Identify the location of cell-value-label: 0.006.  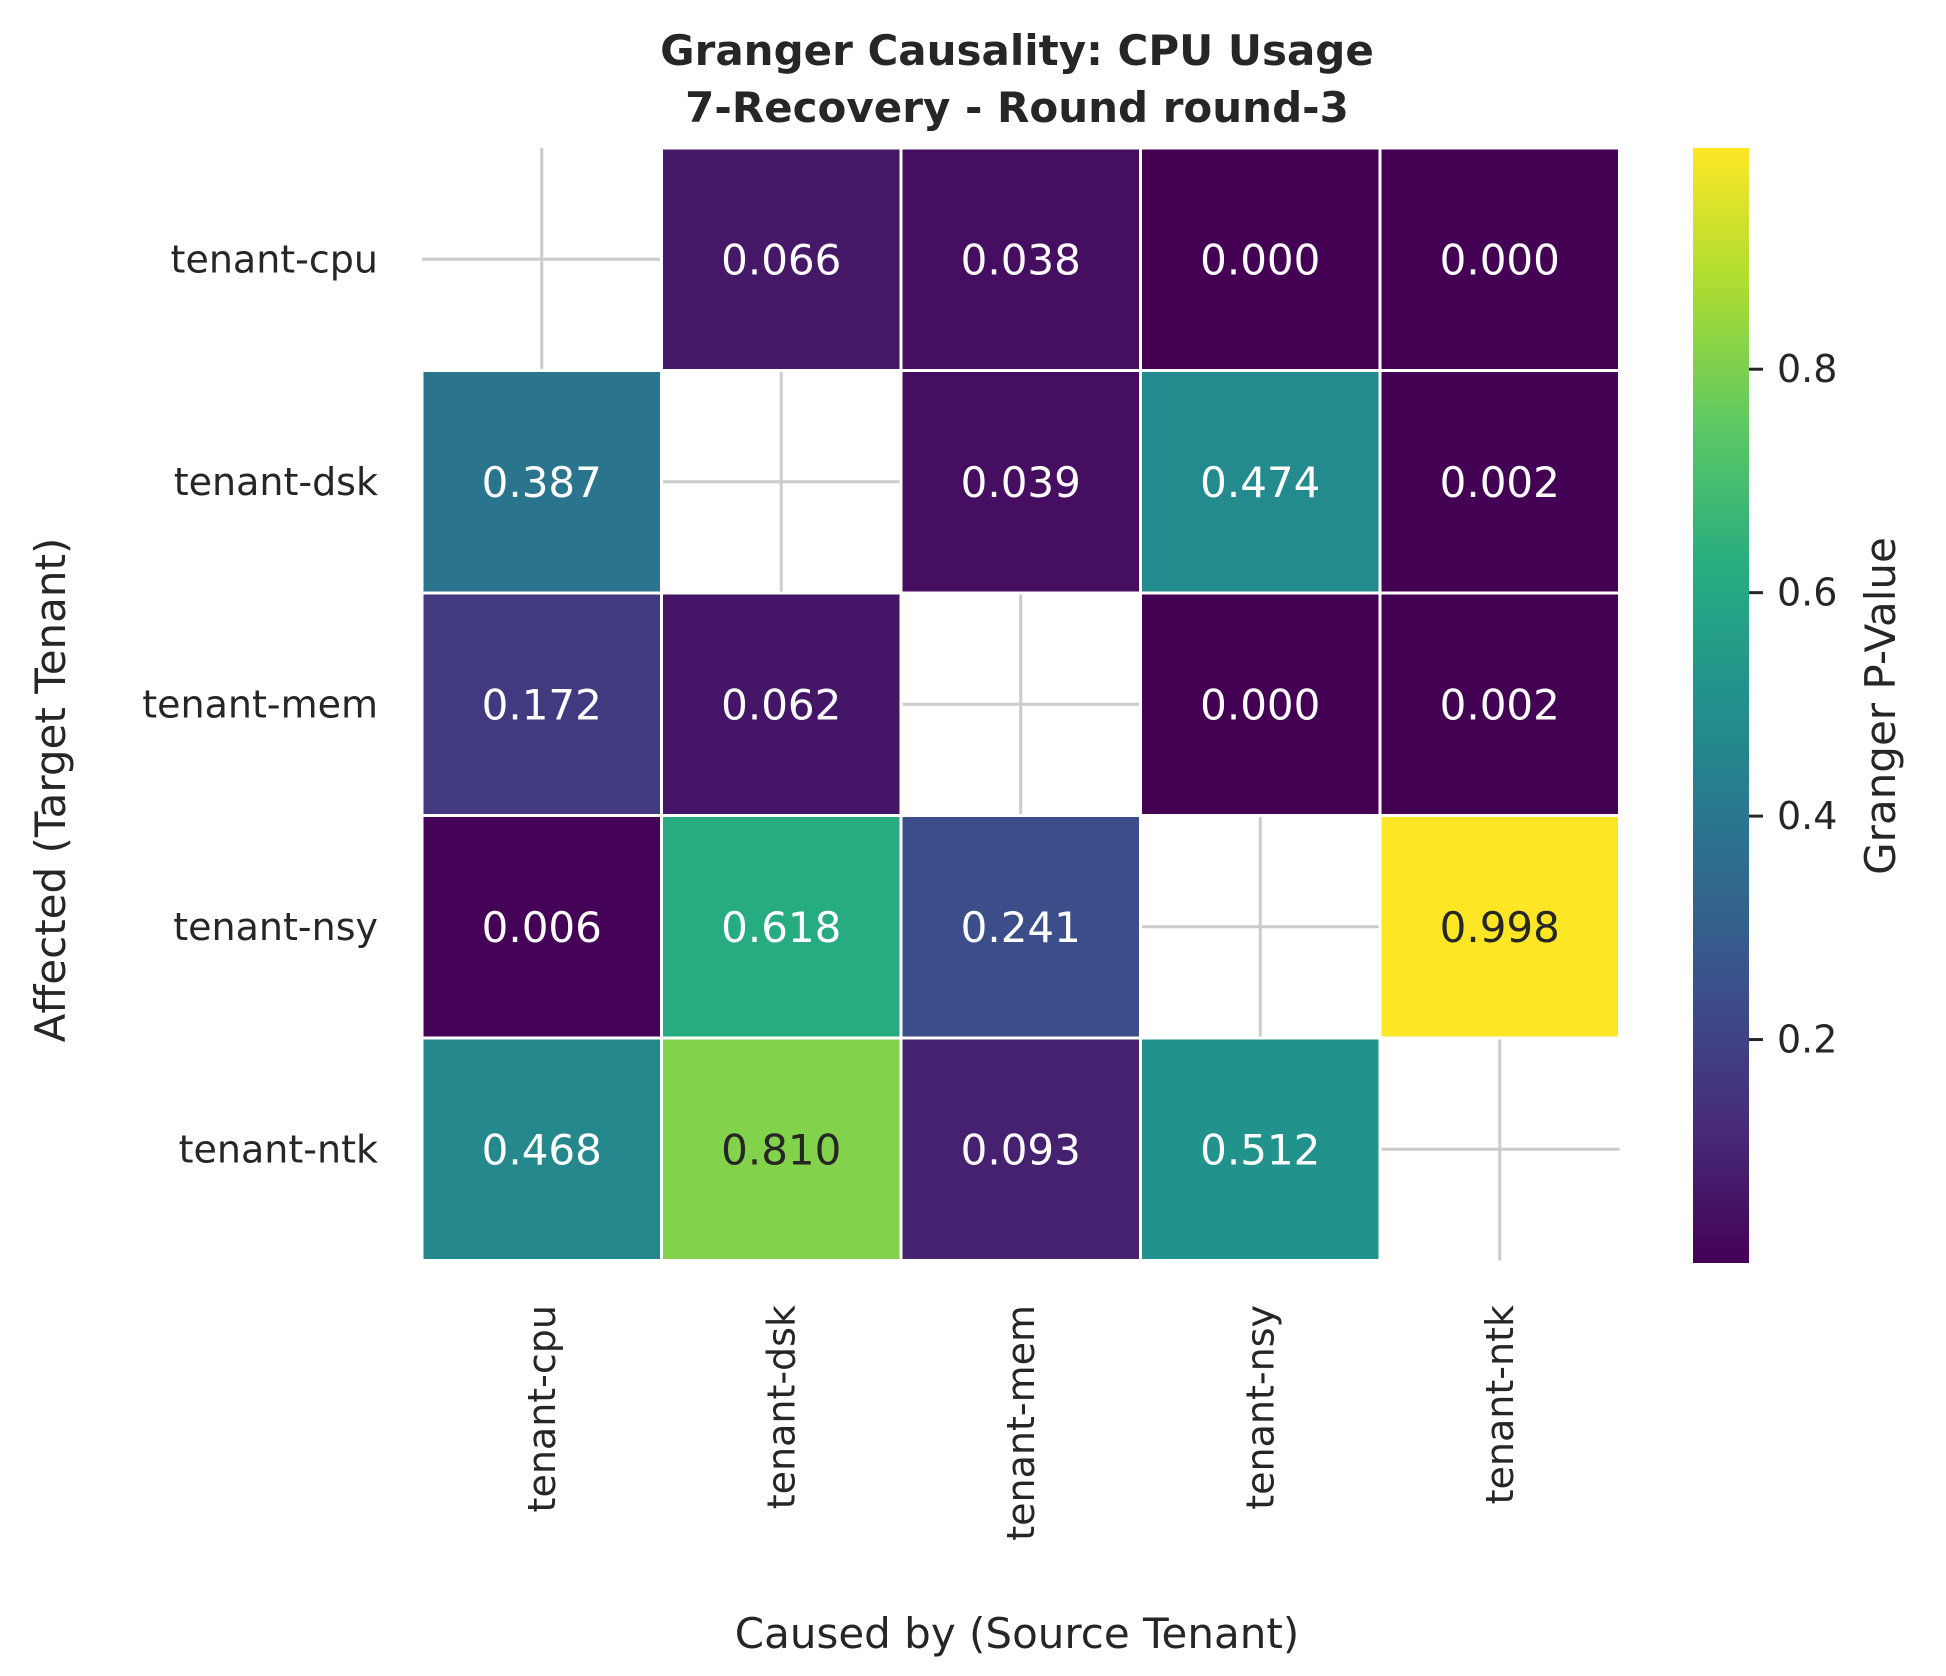
(542, 927).